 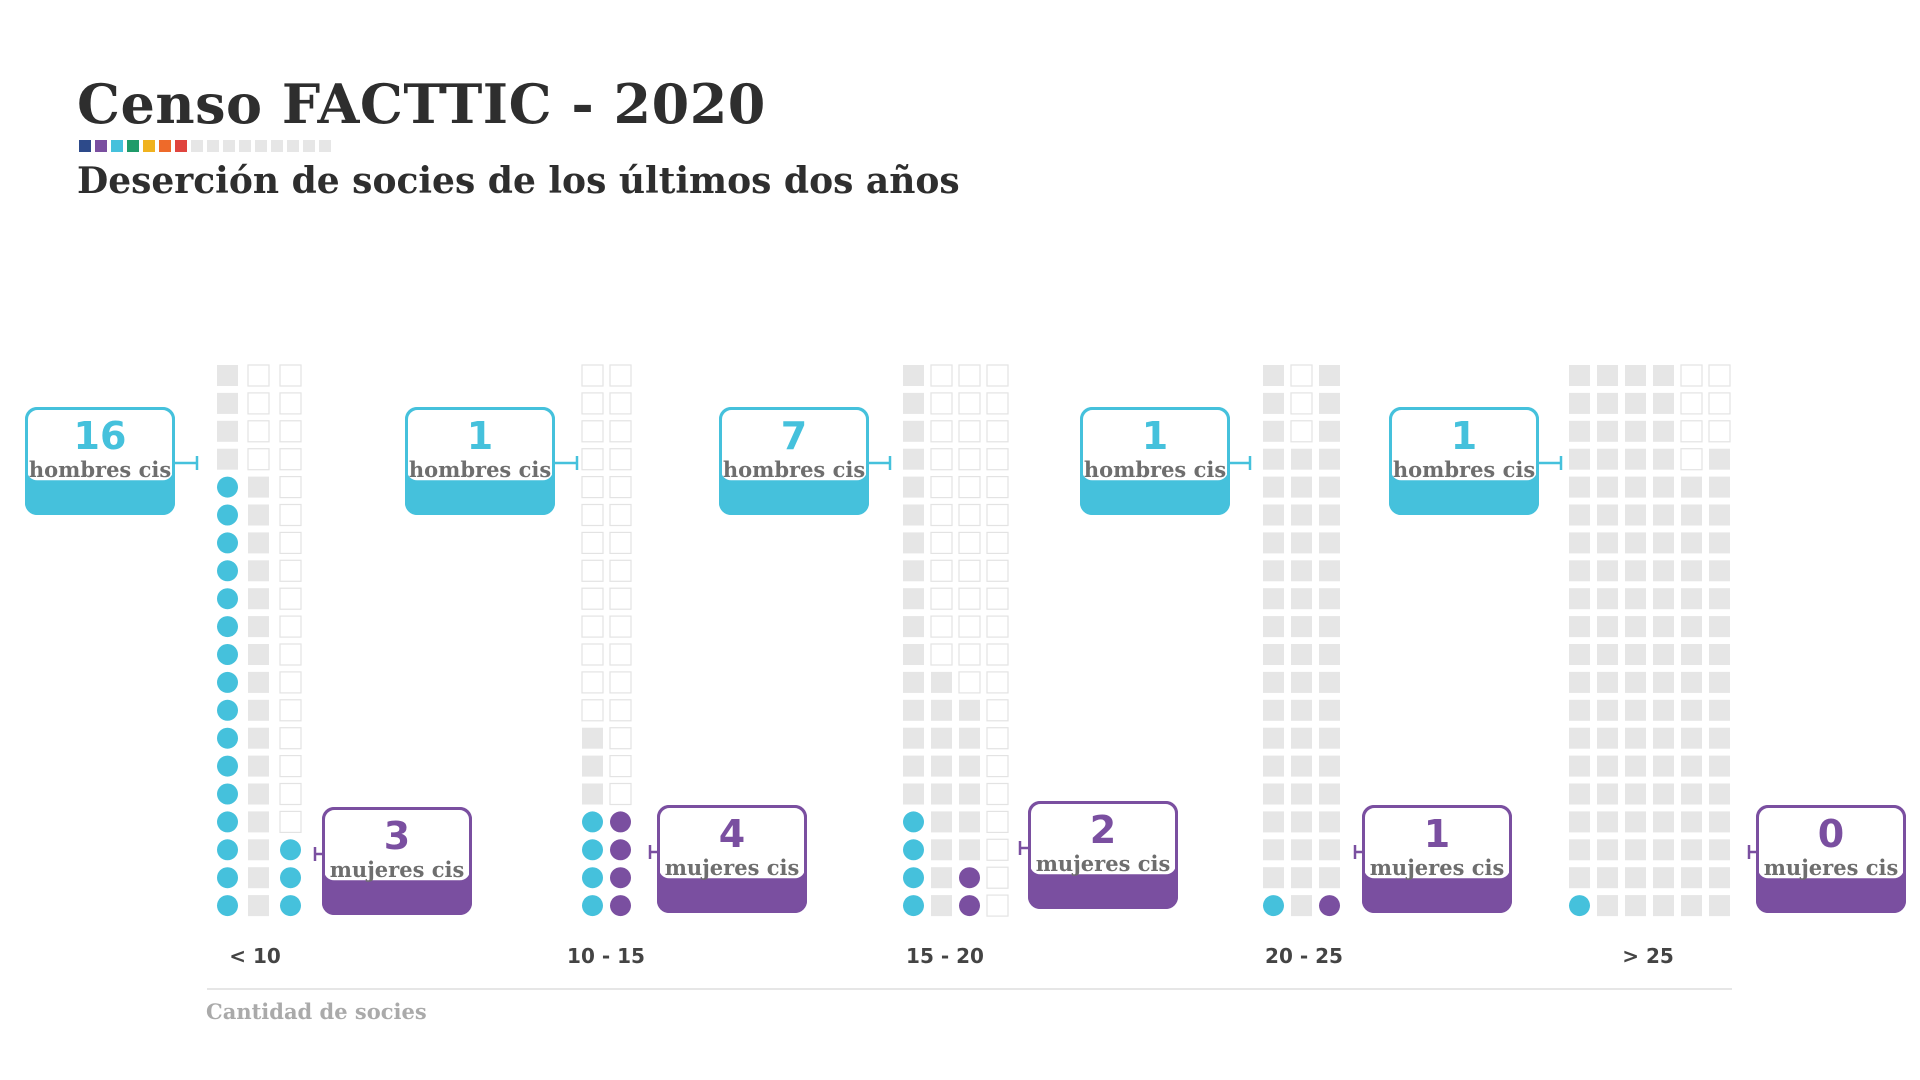 What do you see at coordinates (421, 104) in the screenshot?
I see `chart-title: Censo FACTTIC - 2020` at bounding box center [421, 104].